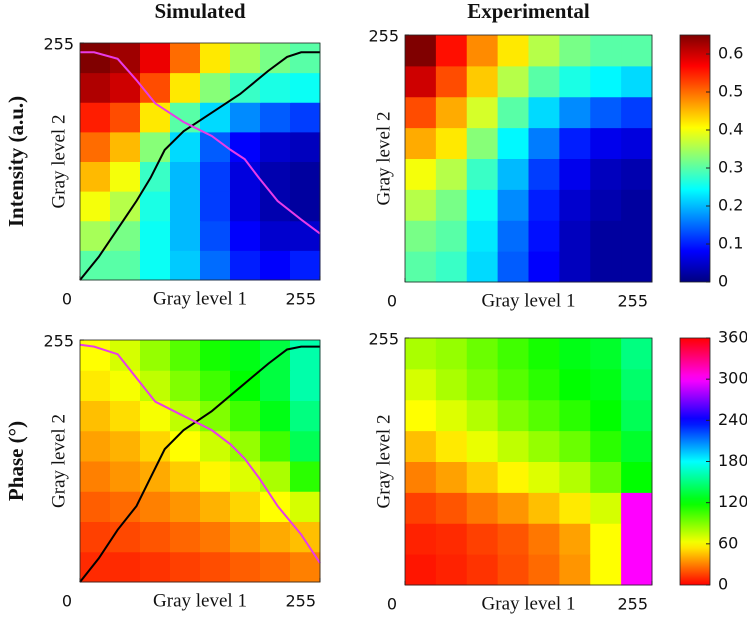  What do you see at coordinates (723, 584) in the screenshot?
I see `colorbar-tick-label: 0` at bounding box center [723, 584].